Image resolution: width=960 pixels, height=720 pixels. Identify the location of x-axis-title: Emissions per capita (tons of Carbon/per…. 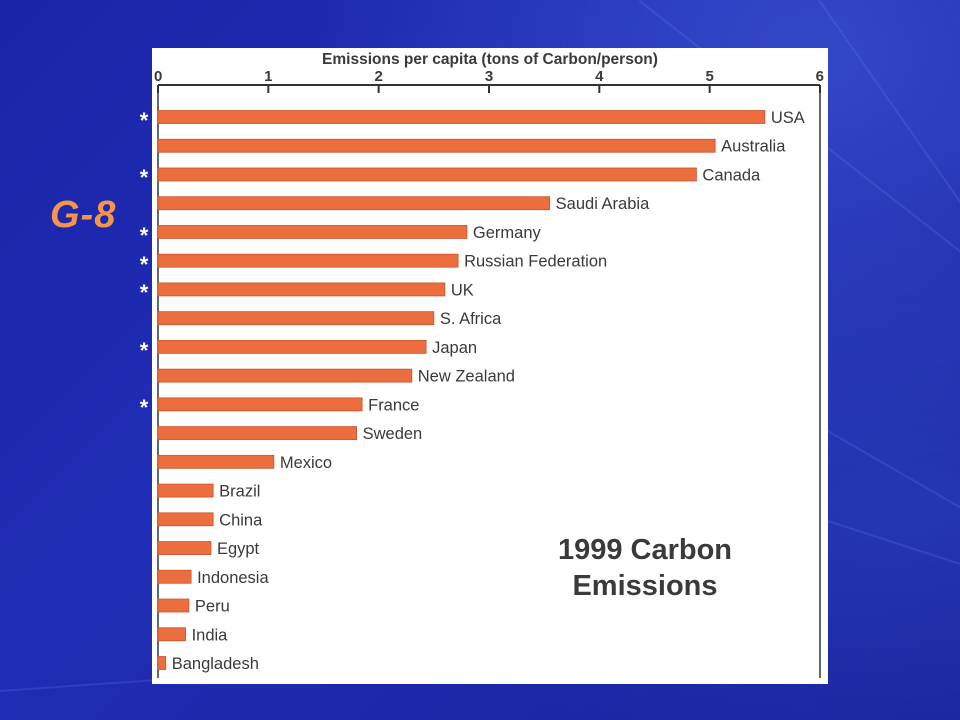
(490, 59).